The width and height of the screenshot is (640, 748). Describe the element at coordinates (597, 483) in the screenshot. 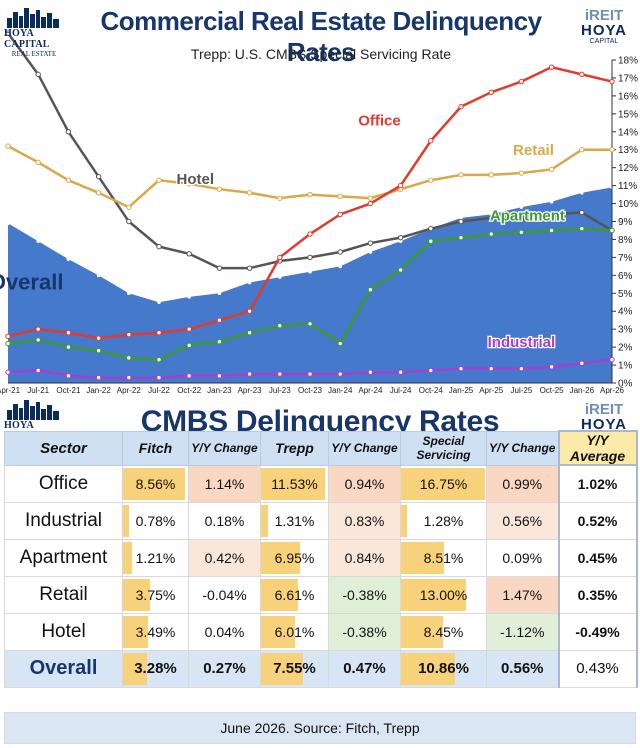

I see `yoy-average: 1.02%` at that location.